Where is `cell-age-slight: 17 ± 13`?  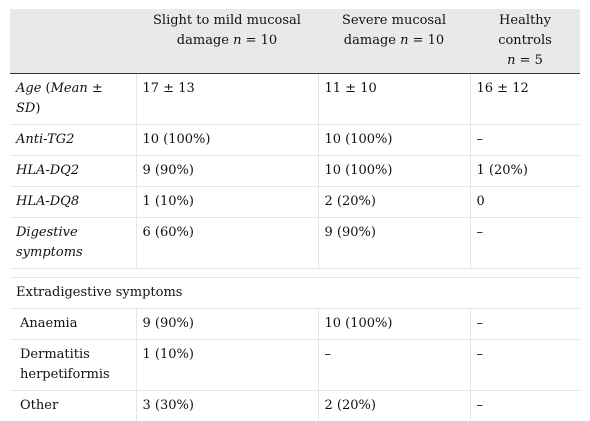 cell-age-slight: 17 ± 13 is located at coordinates (227, 99).